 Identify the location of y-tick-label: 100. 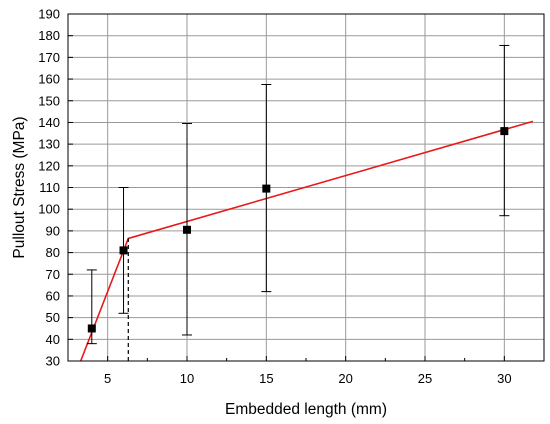
(49, 209).